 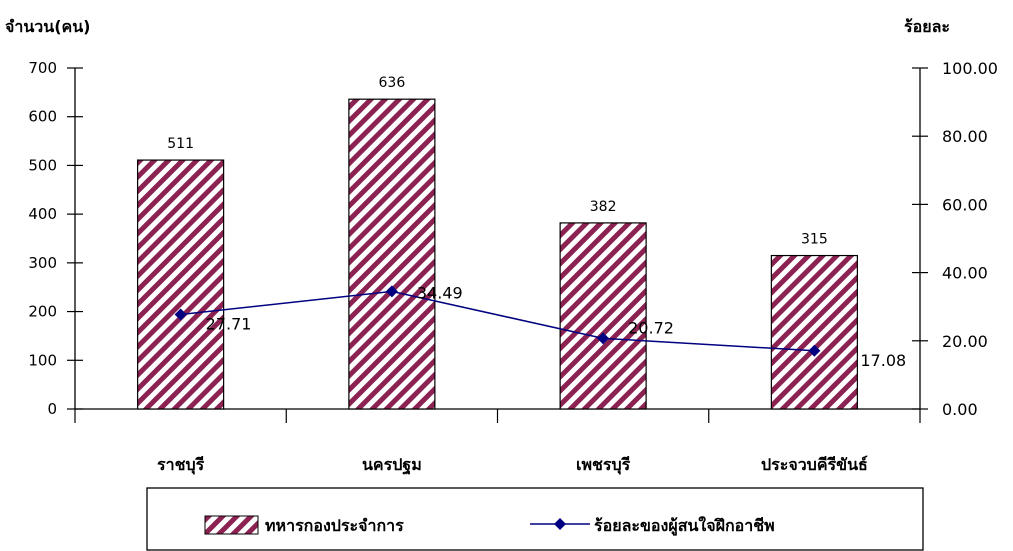 I want to click on y-right-tick-label: 80.00, so click(x=965, y=136).